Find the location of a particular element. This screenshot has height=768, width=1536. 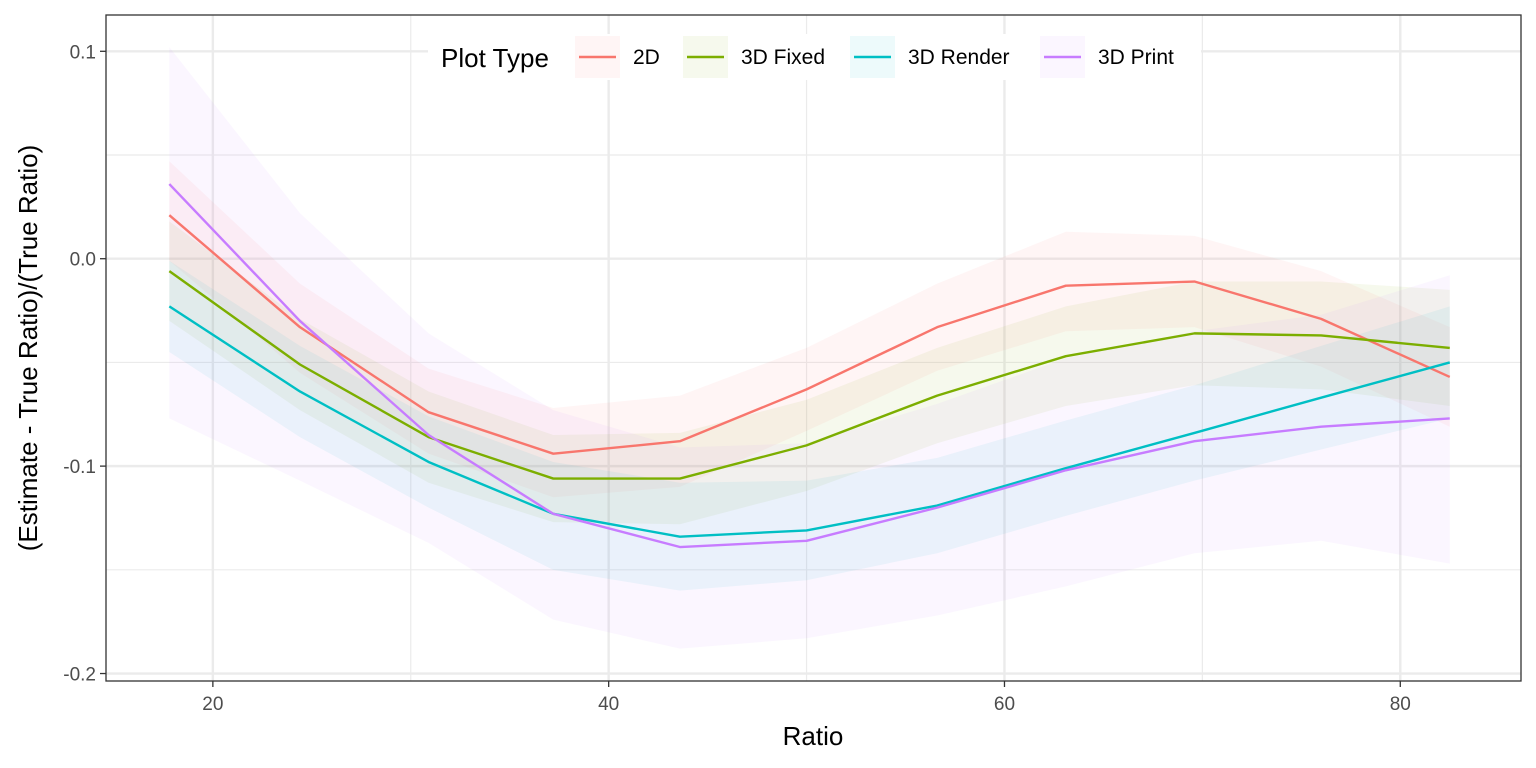

legend: Plot Type 2D 3D Fixed 3D Render 3D Print is located at coordinates (814, 57).